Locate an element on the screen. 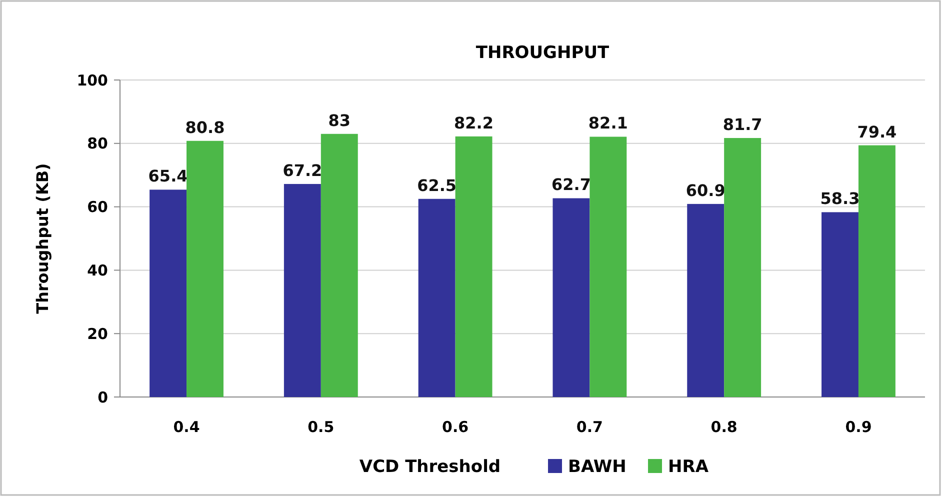 Image resolution: width=942 pixels, height=497 pixels. x-tick-label: 0.5 is located at coordinates (321, 427).